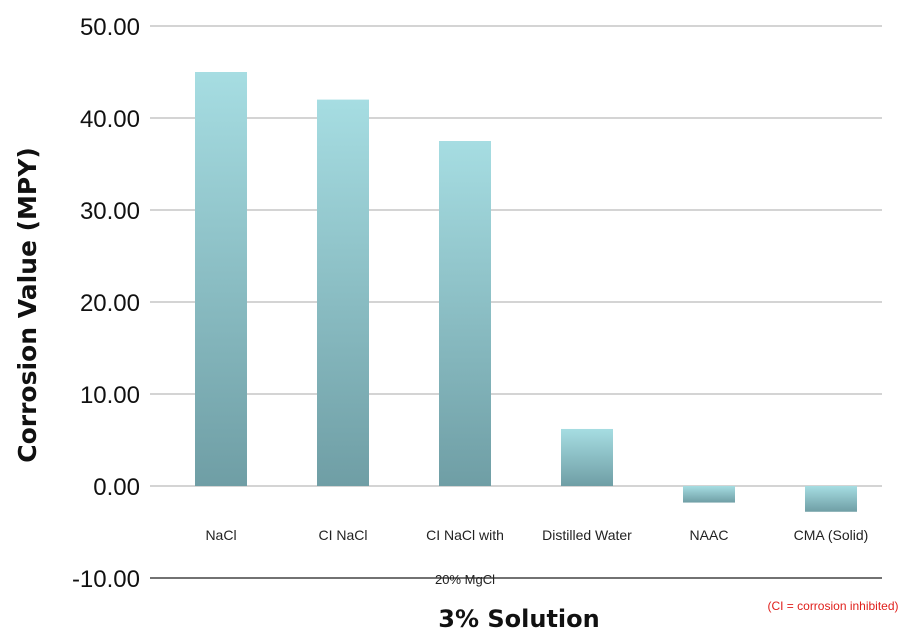  I want to click on category-label: Distilled Water, so click(587, 535).